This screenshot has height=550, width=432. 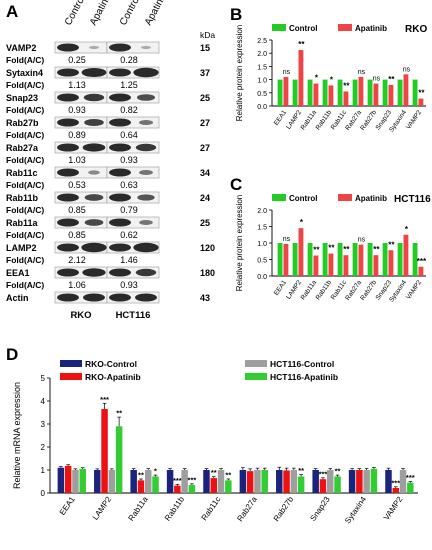 I want to click on x-category-label: VAMP2, so click(x=414, y=290).